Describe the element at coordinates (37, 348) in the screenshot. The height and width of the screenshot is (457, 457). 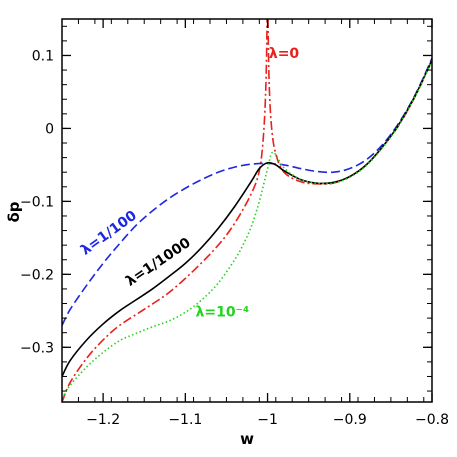
I see `y-tick-label: −0.3` at that location.